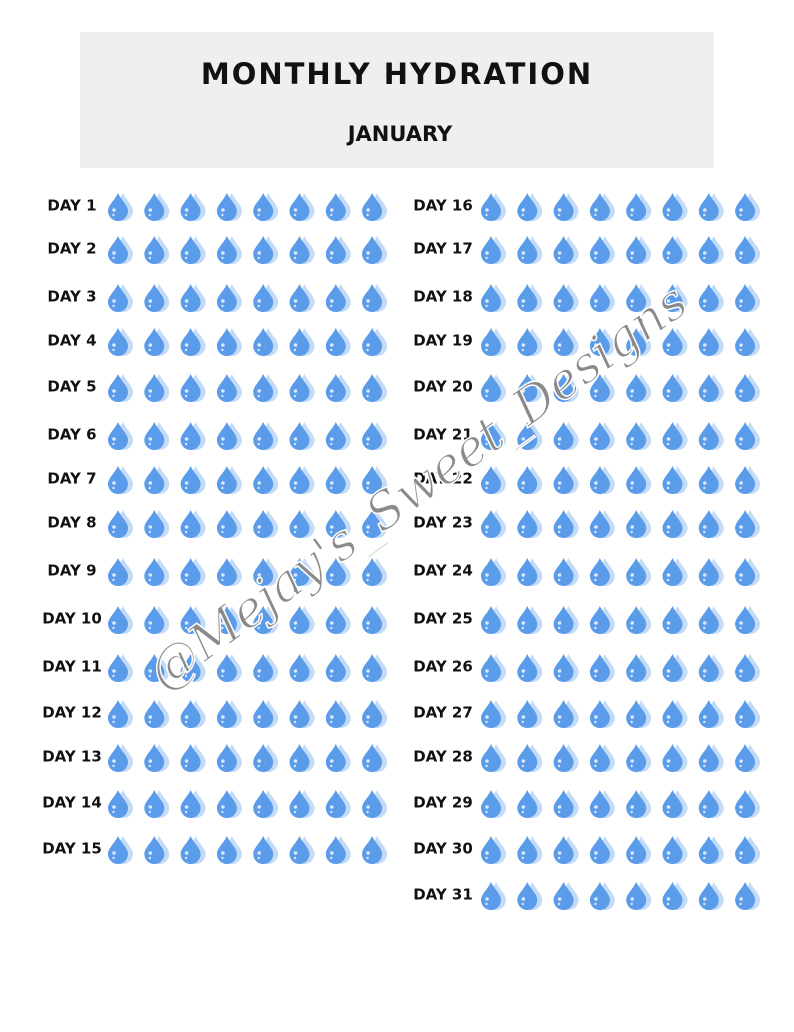 This screenshot has width=794, height=1032. Describe the element at coordinates (72, 803) in the screenshot. I see `day-label: DAY 14` at that location.